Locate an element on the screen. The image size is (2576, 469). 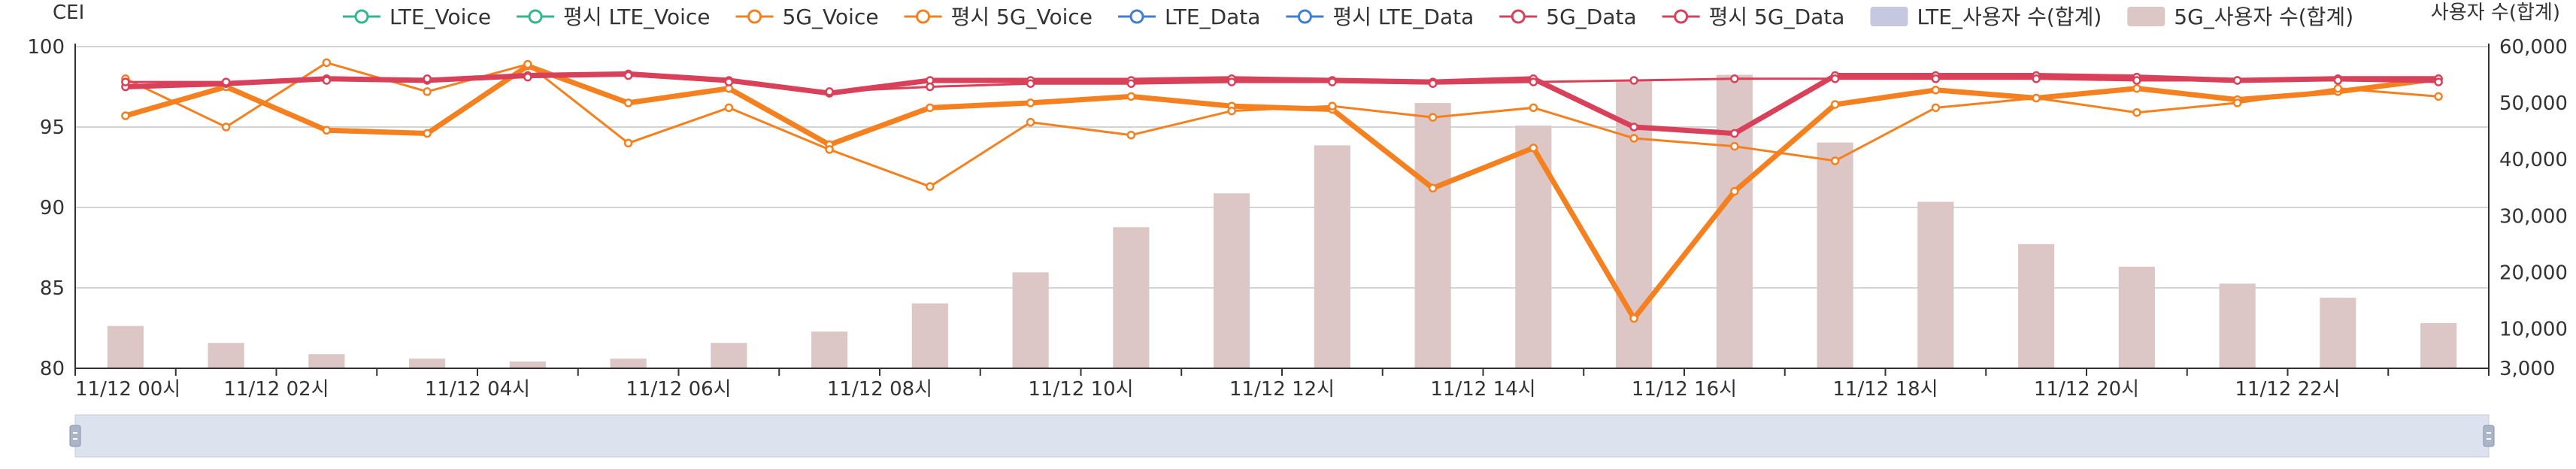
legend-item: 평시 LTE_Voice is located at coordinates (614, 17).